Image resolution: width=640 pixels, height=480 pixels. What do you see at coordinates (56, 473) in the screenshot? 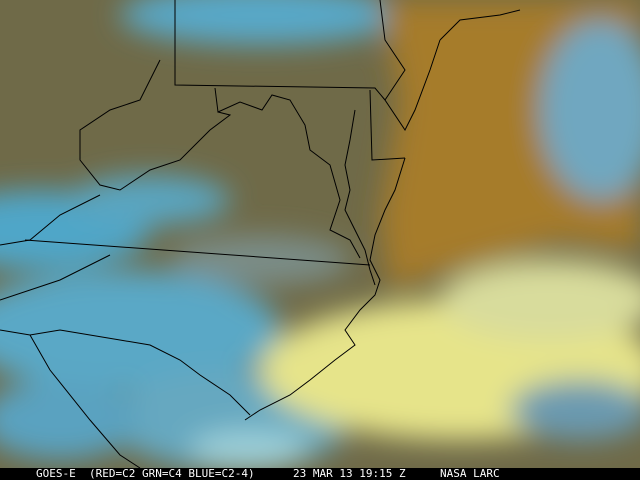
I see `satellite-label: GOES-E` at bounding box center [56, 473].